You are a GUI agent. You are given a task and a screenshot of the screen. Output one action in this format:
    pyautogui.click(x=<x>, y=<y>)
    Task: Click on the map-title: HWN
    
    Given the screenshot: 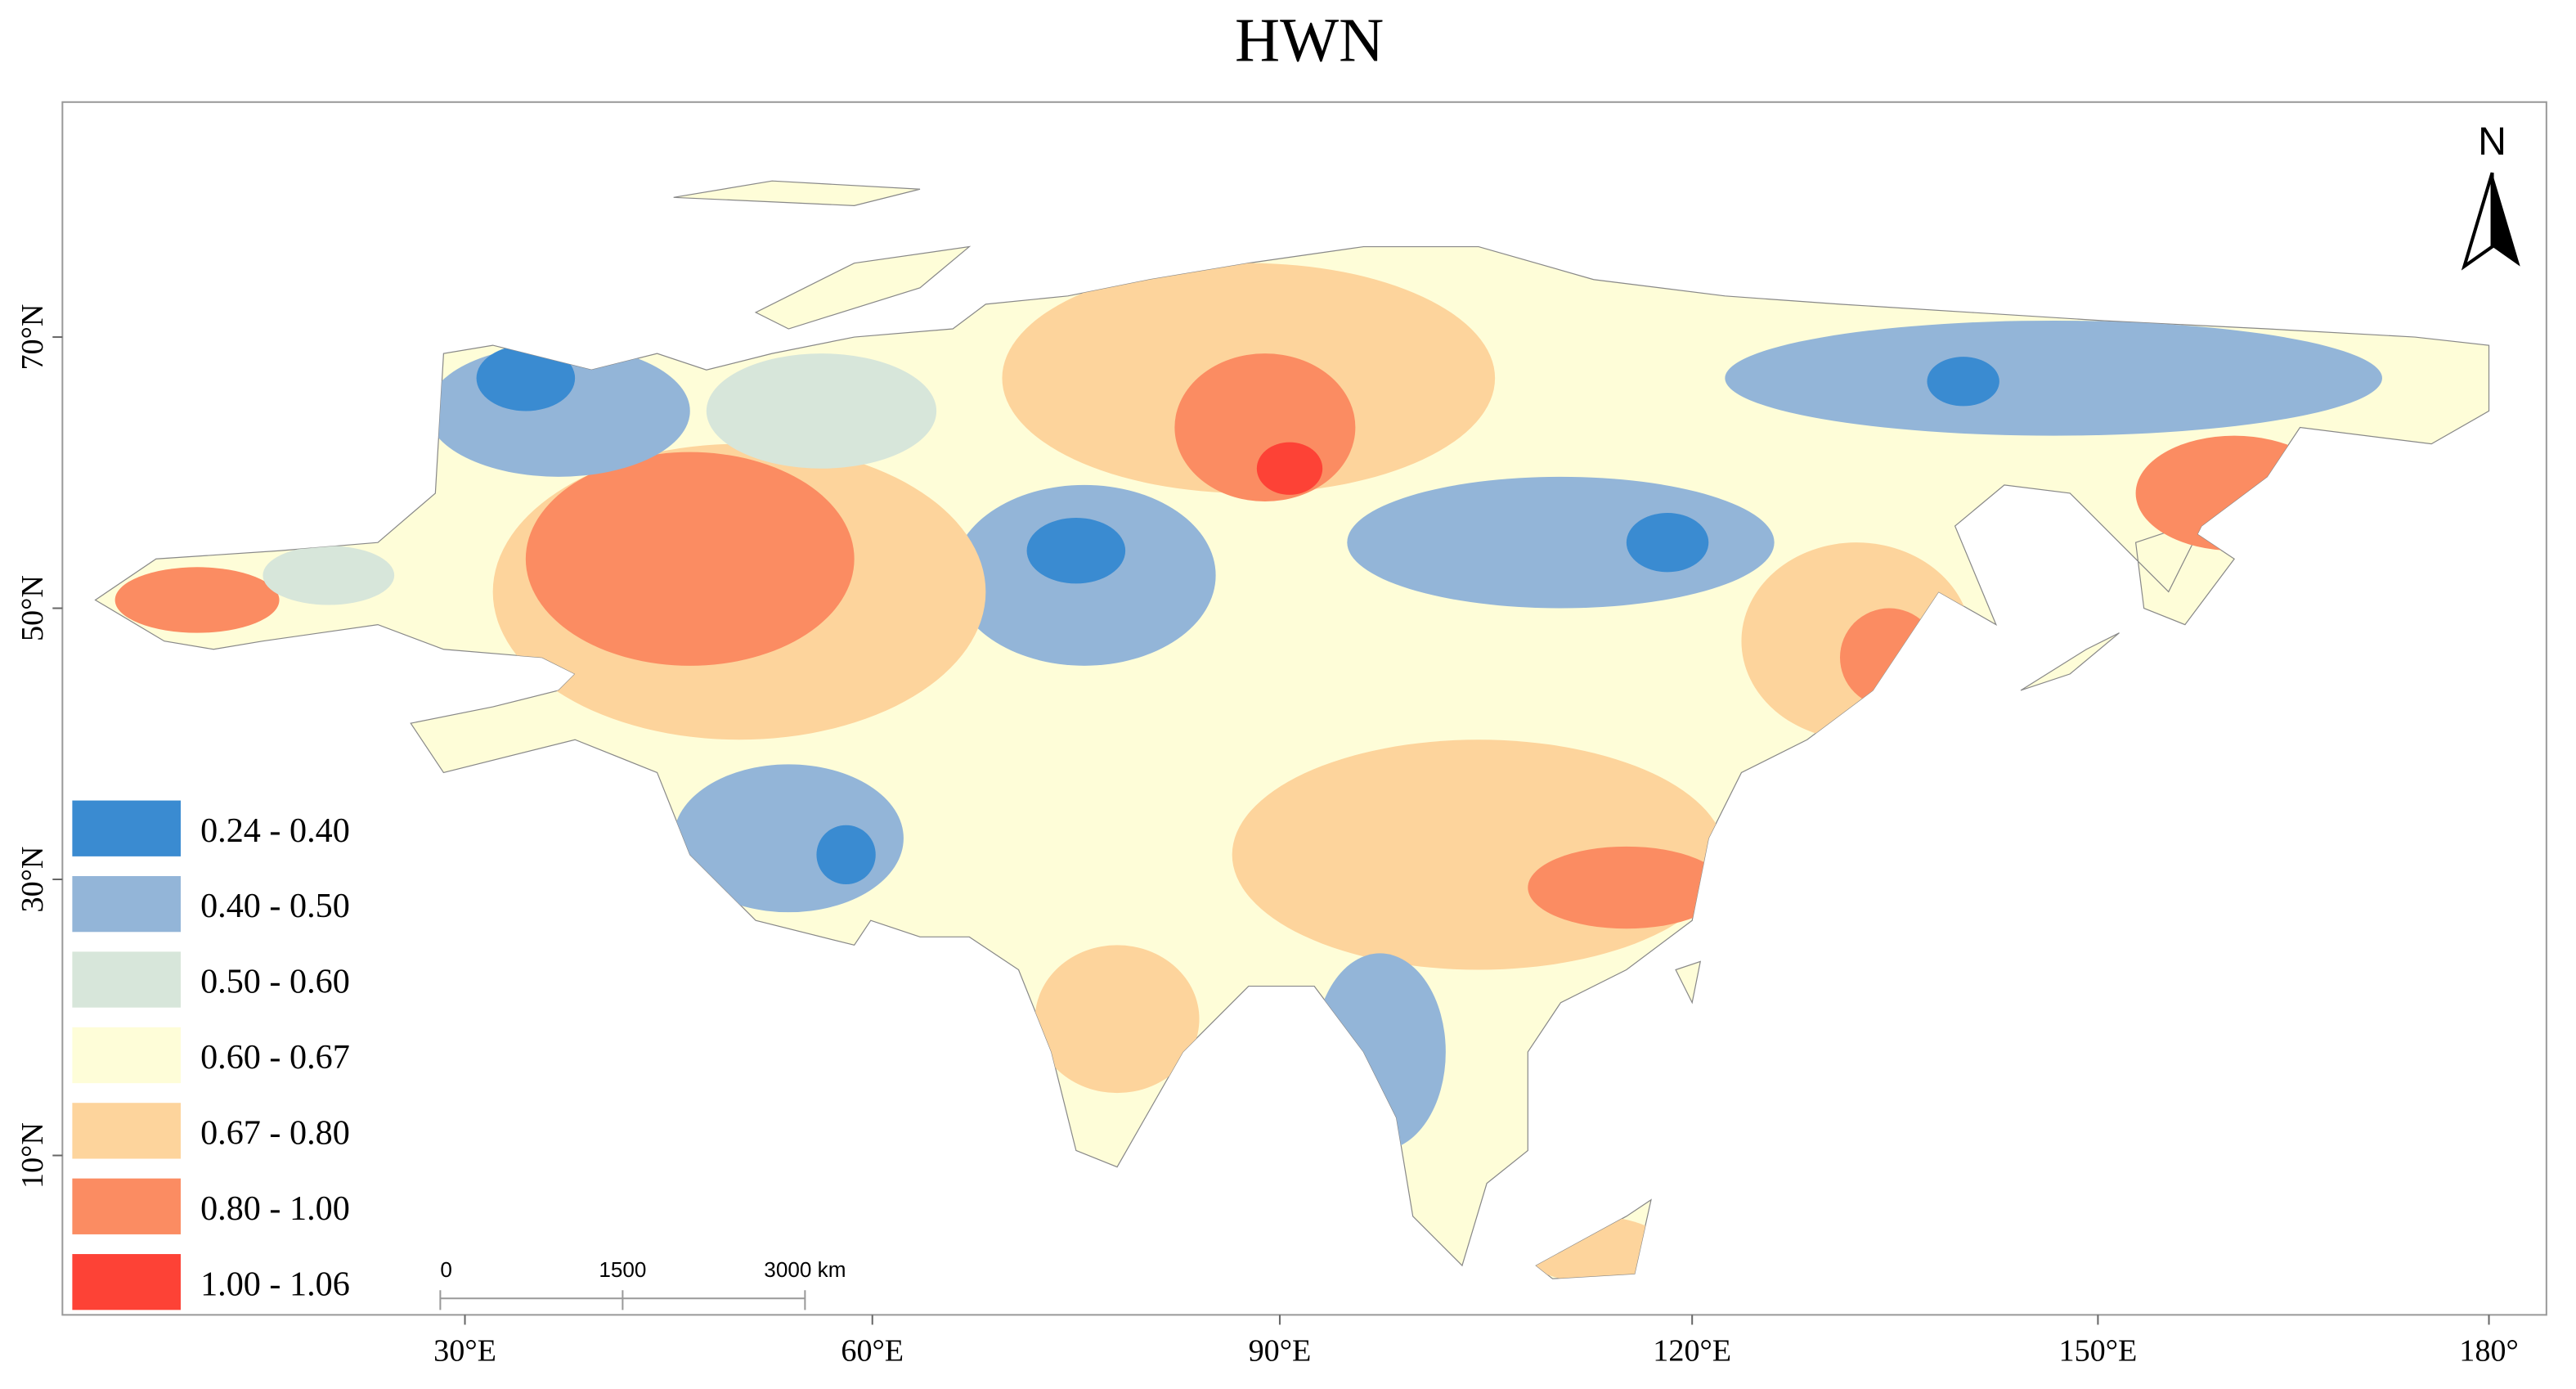 What is the action you would take?
    pyautogui.click(x=1309, y=41)
    